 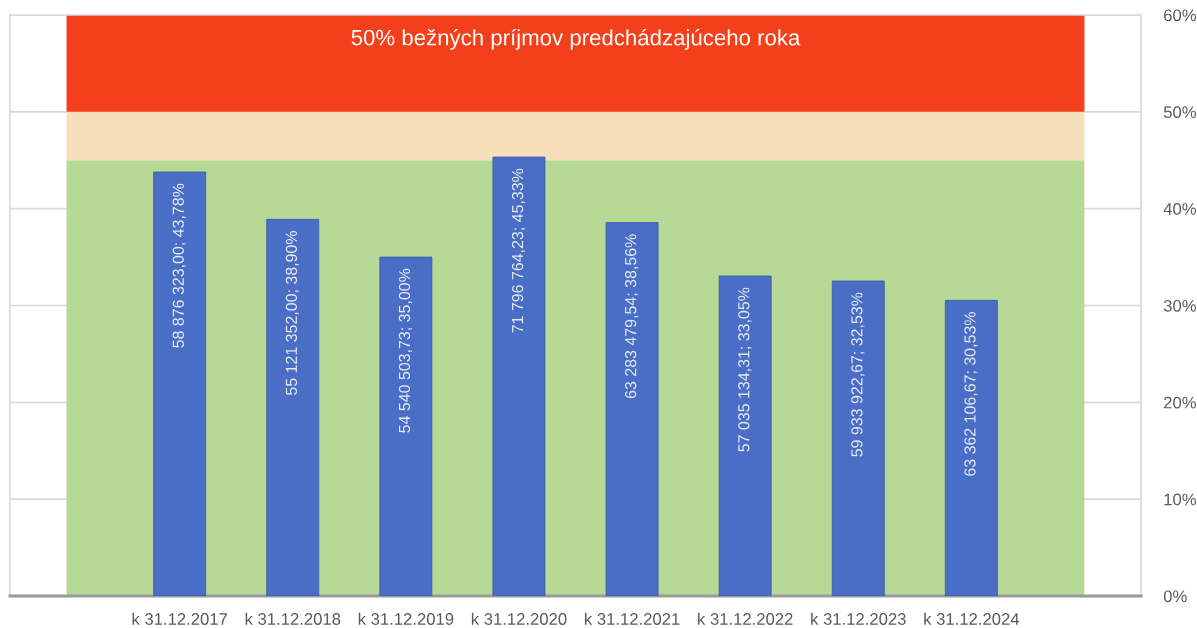 What do you see at coordinates (858, 618) in the screenshot?
I see `x-tick-label: k 31.12.2023` at bounding box center [858, 618].